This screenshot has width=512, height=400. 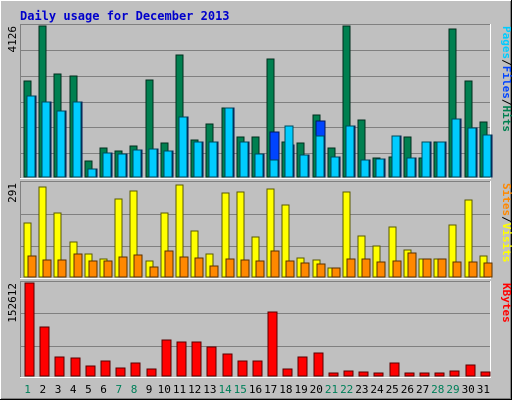 I want to click on day-label: 27, so click(x=422, y=389).